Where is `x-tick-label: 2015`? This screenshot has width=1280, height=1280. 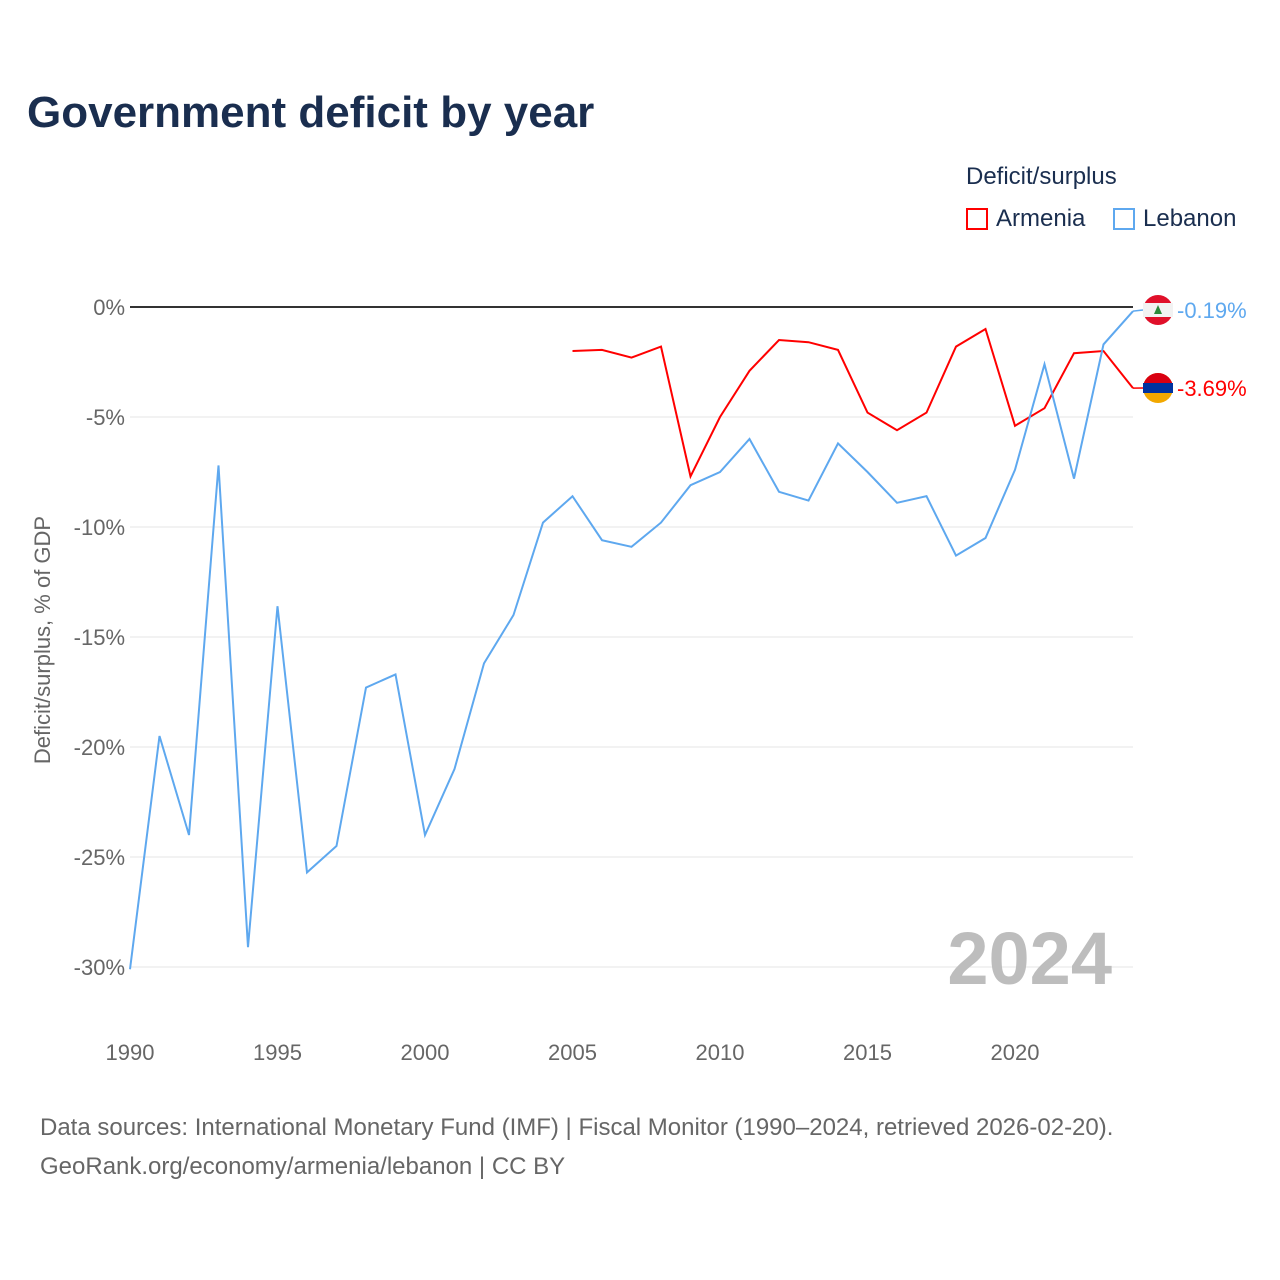
x-tick-label: 2015 is located at coordinates (867, 1052).